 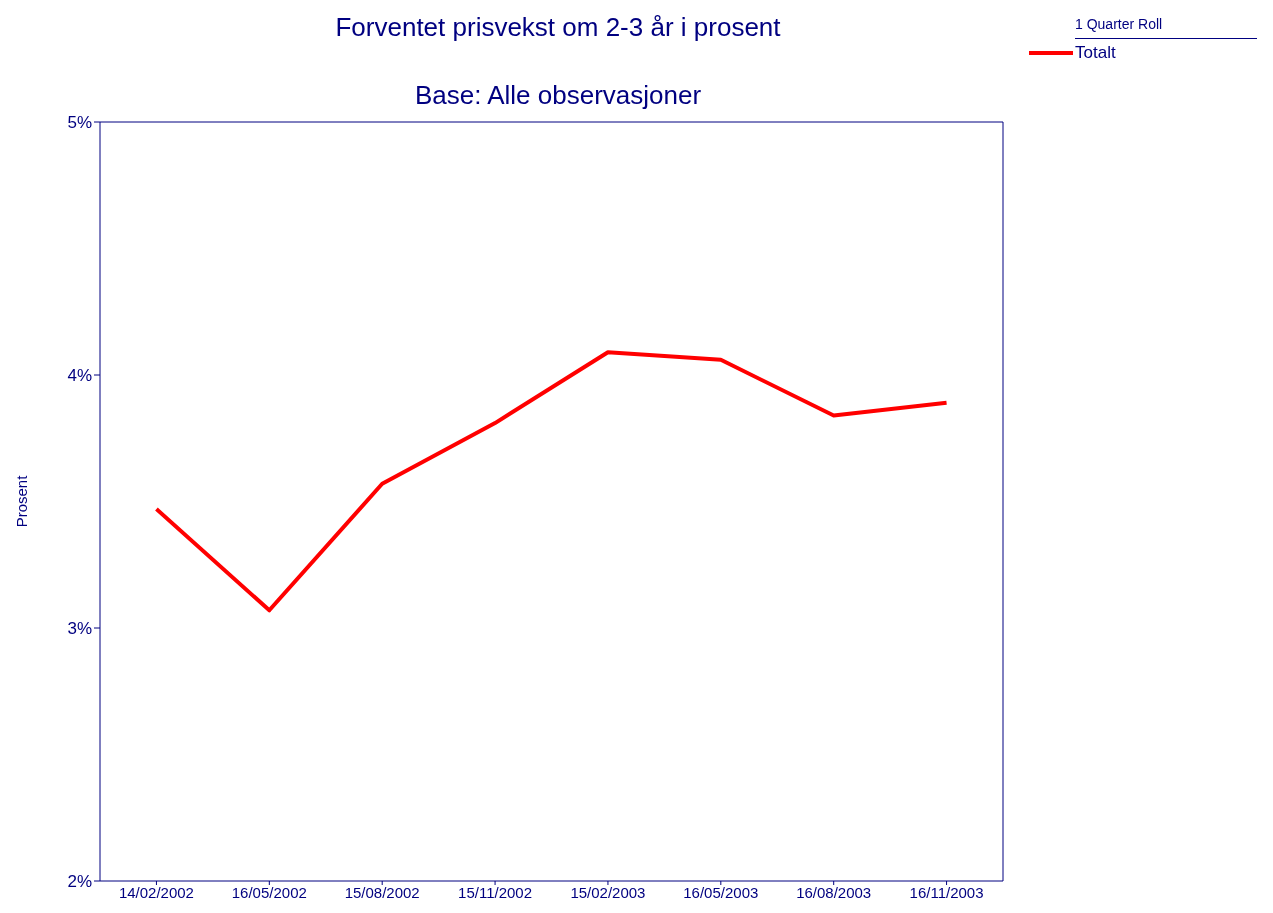 What do you see at coordinates (495, 892) in the screenshot?
I see `x-tick-label: 15/11/2002` at bounding box center [495, 892].